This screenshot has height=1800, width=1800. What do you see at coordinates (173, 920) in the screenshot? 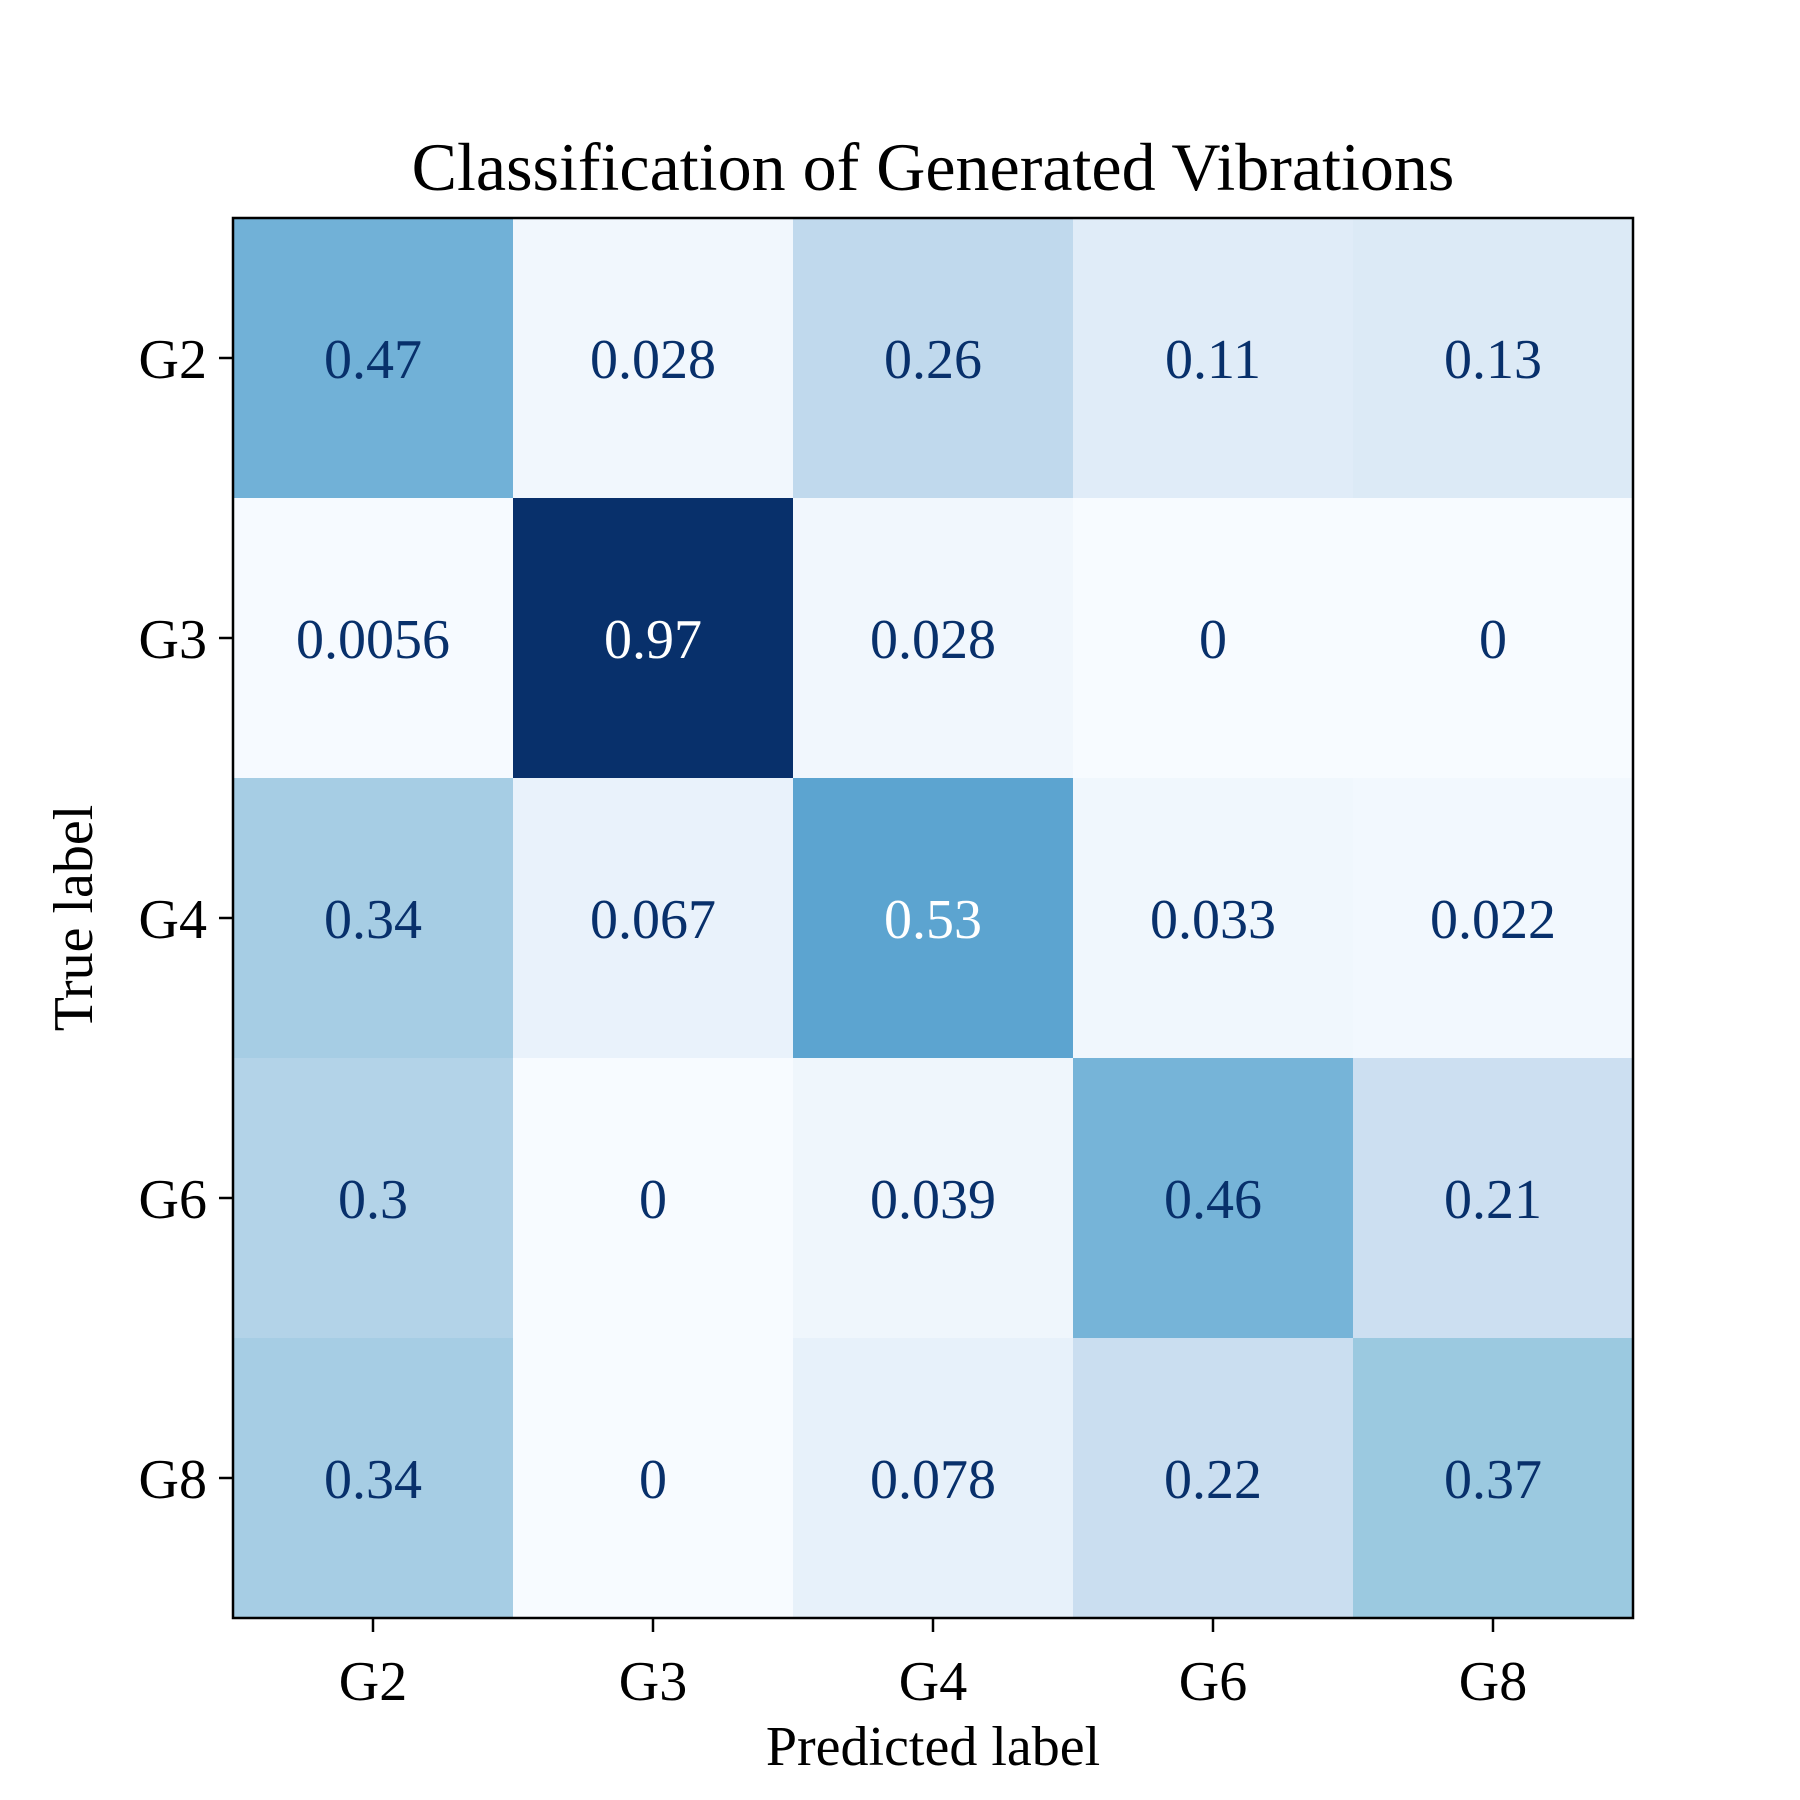
I see `y-tick-label: G4` at bounding box center [173, 920].